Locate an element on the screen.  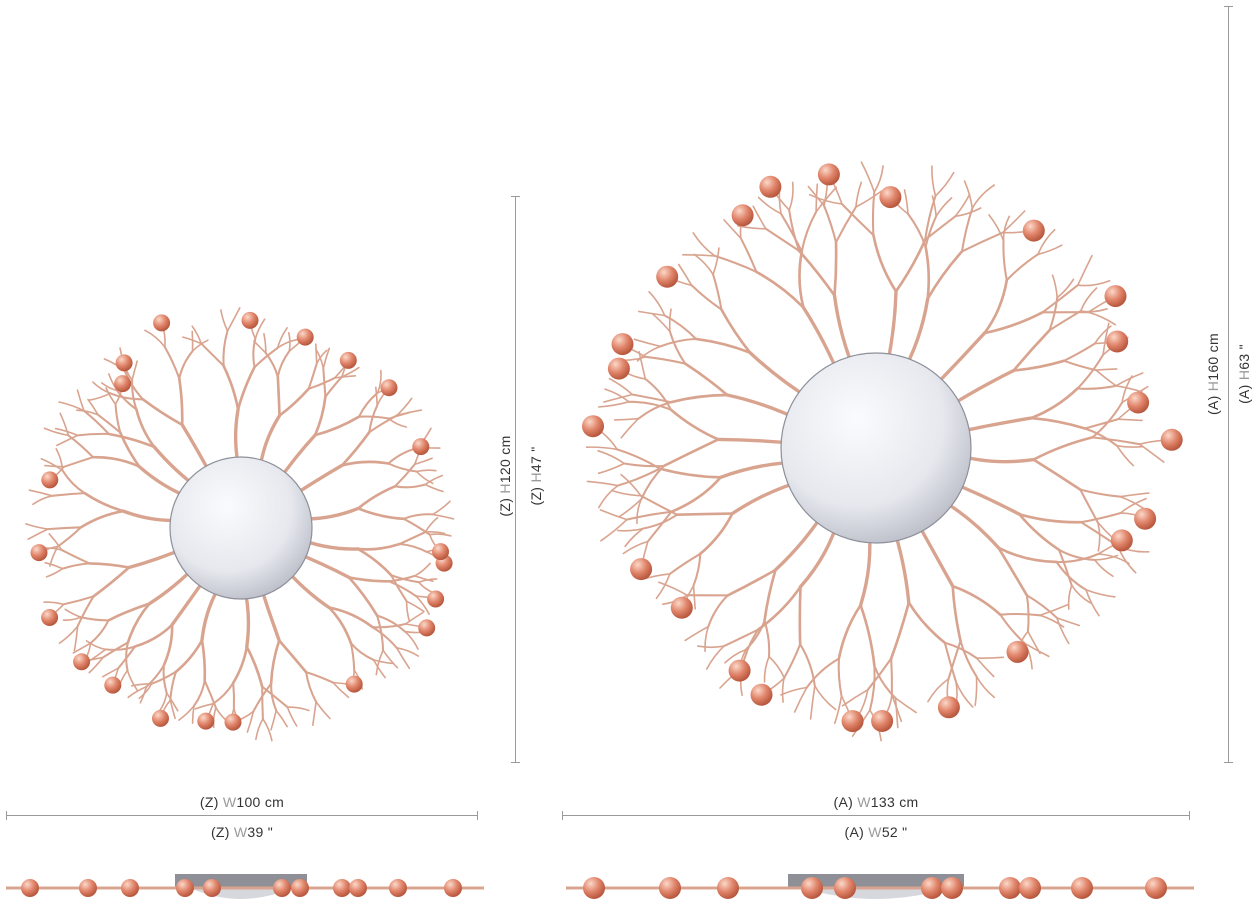
small-height-line is located at coordinates (515, 479).